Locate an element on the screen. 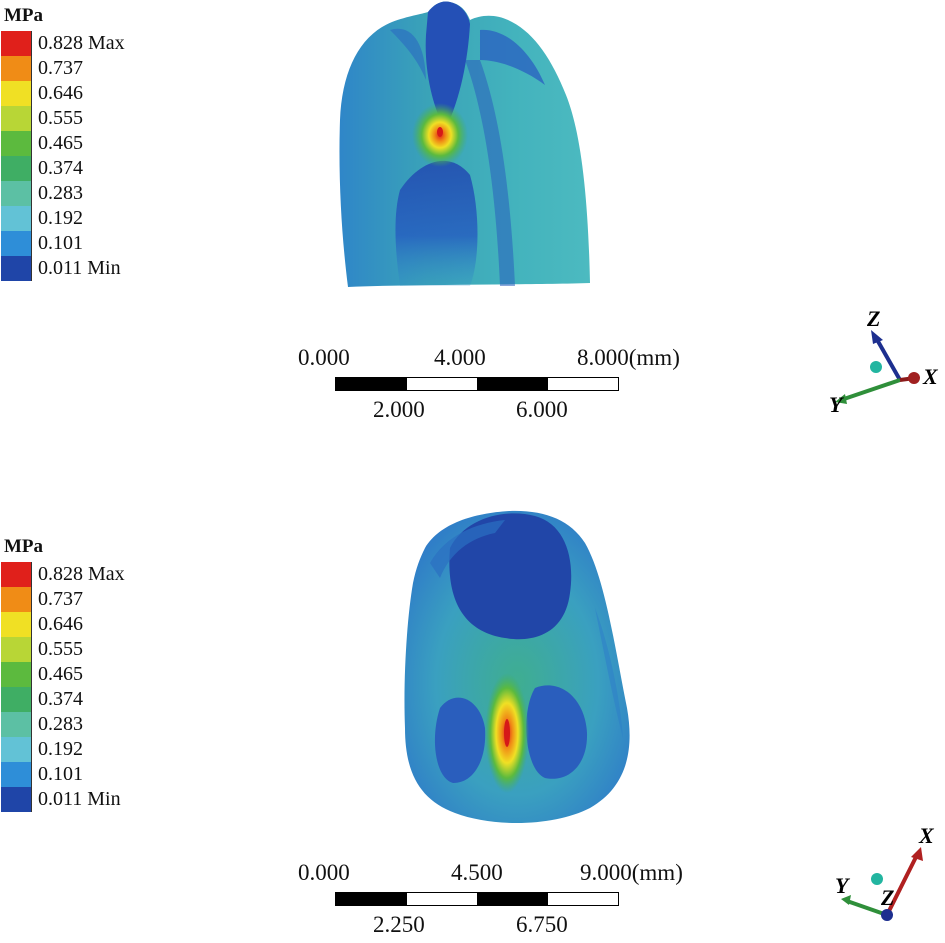 Image resolution: width=945 pixels, height=943 pixels. legend-value: 0.737 is located at coordinates (60, 68).